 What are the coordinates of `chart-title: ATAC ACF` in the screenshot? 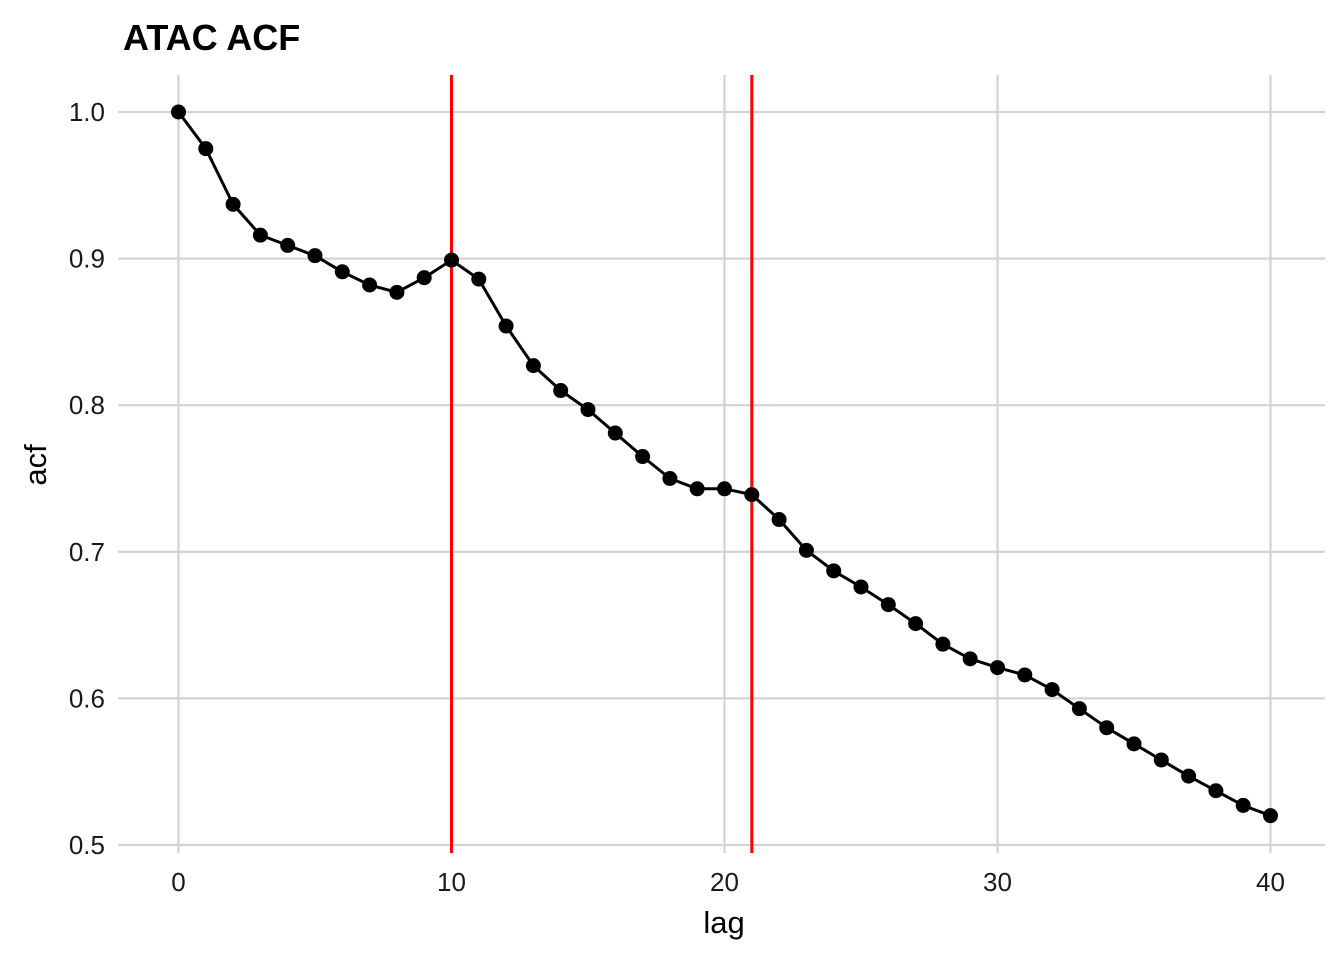 It's located at (211, 37).